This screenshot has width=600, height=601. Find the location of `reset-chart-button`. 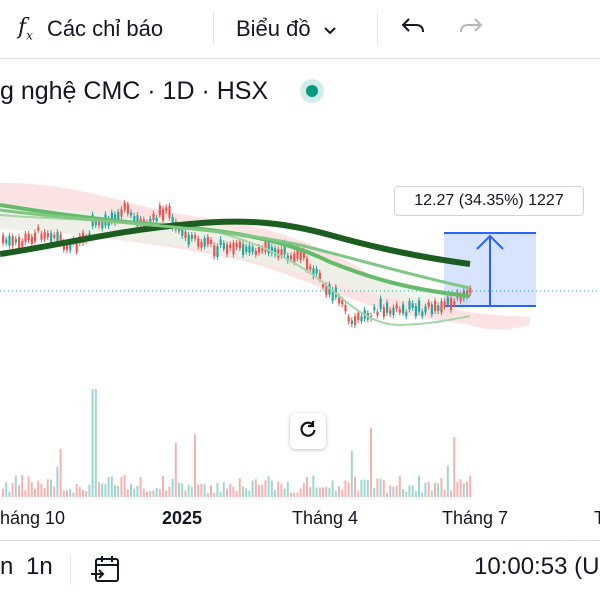

reset-chart-button is located at coordinates (308, 431).